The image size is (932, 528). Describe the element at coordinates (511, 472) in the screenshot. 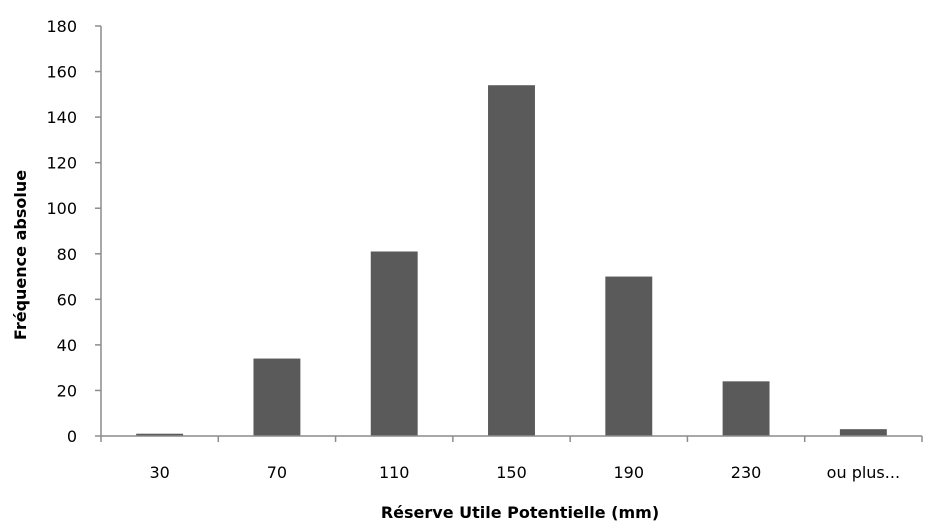

I see `x-tick-label: 150` at that location.